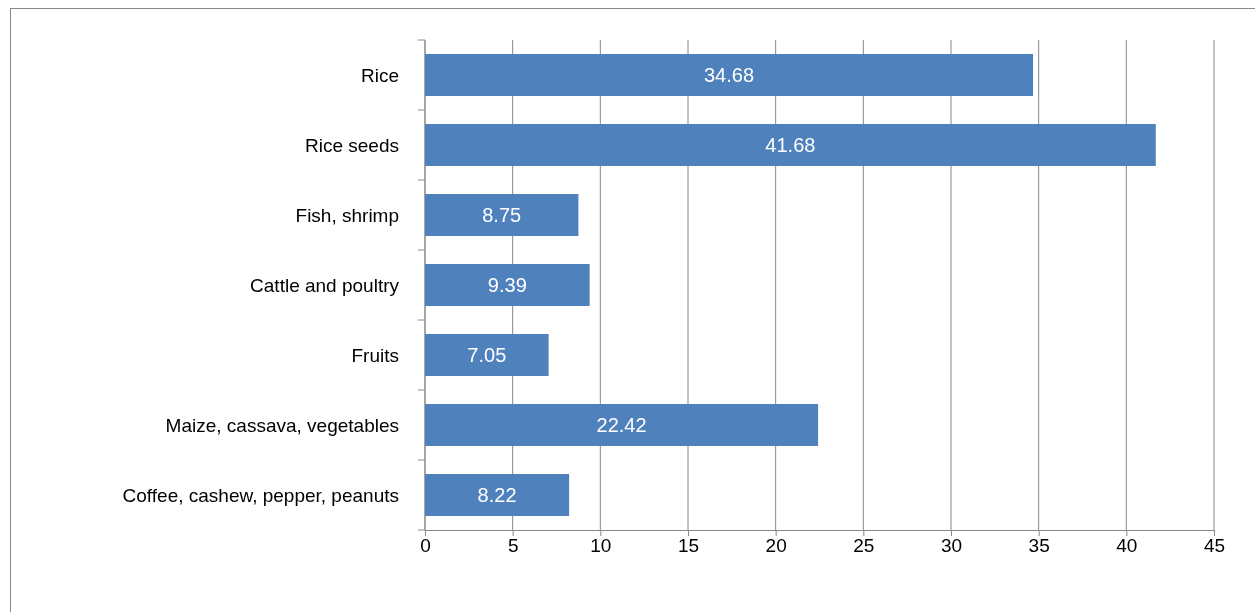  What do you see at coordinates (601, 546) in the screenshot?
I see `x-tick-label: 10` at bounding box center [601, 546].